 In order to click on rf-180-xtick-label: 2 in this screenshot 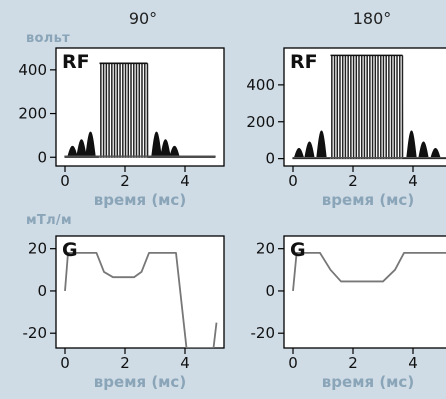, I will do `click(353, 181)`.